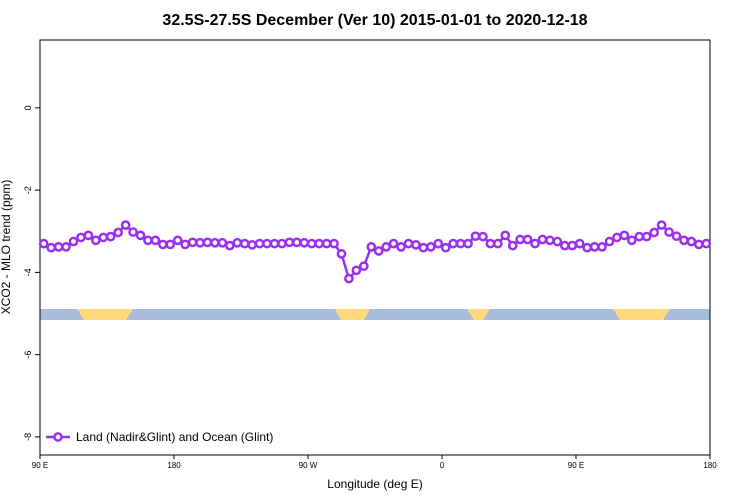 The width and height of the screenshot is (750, 500). Describe the element at coordinates (28, 437) in the screenshot. I see `y-tick-label: -8` at that location.